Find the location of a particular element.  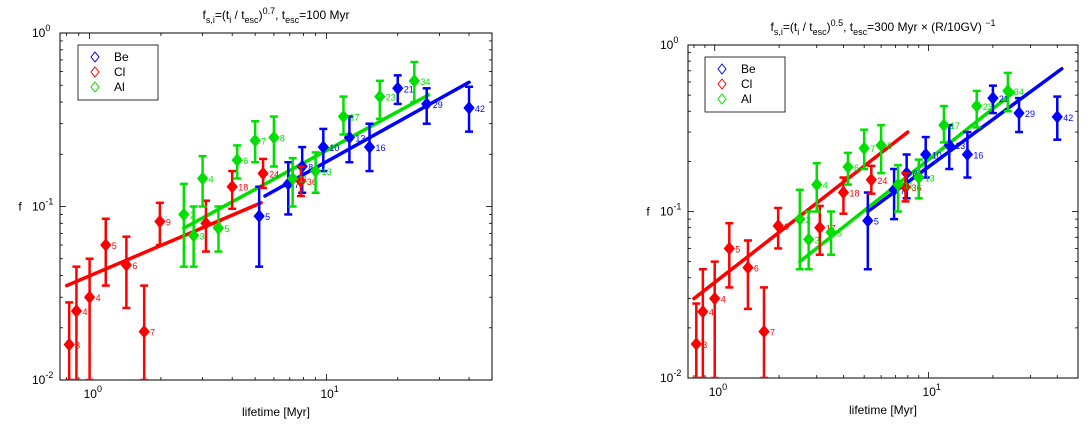

tick-exponent: -2 is located at coordinates (677, 373).